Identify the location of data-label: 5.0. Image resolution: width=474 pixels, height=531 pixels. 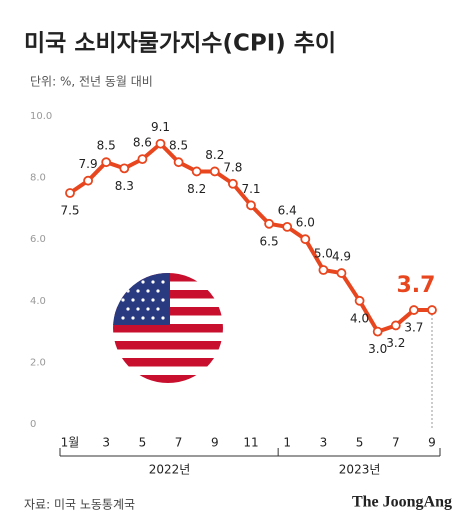
(323, 254).